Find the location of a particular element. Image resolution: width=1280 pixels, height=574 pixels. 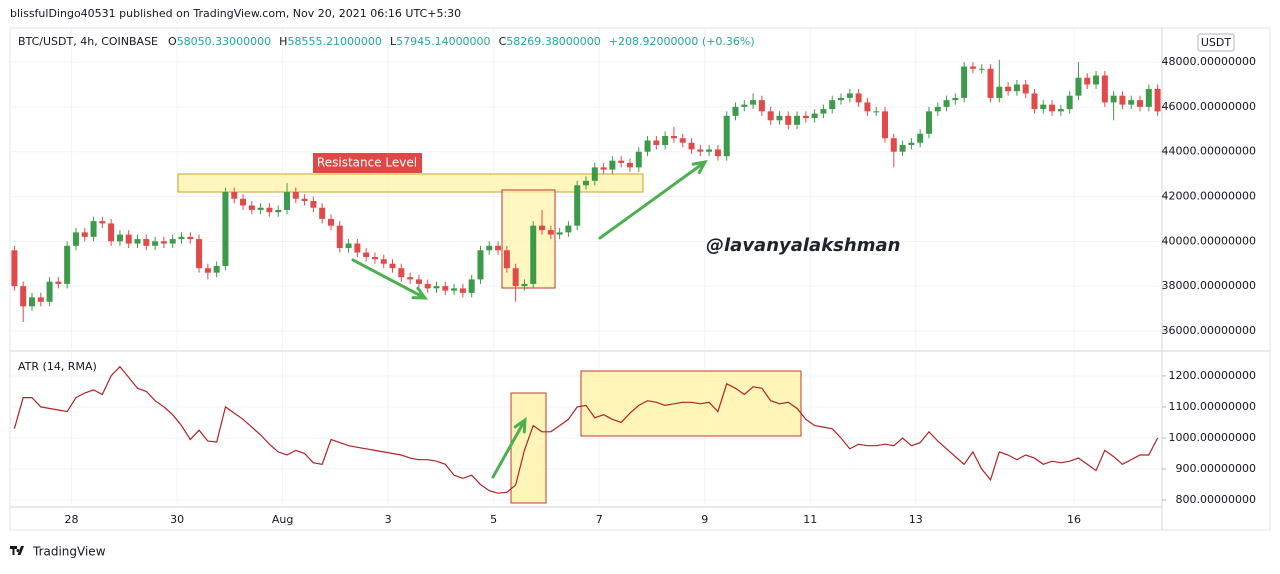

ohlc-key: O is located at coordinates (172, 41).